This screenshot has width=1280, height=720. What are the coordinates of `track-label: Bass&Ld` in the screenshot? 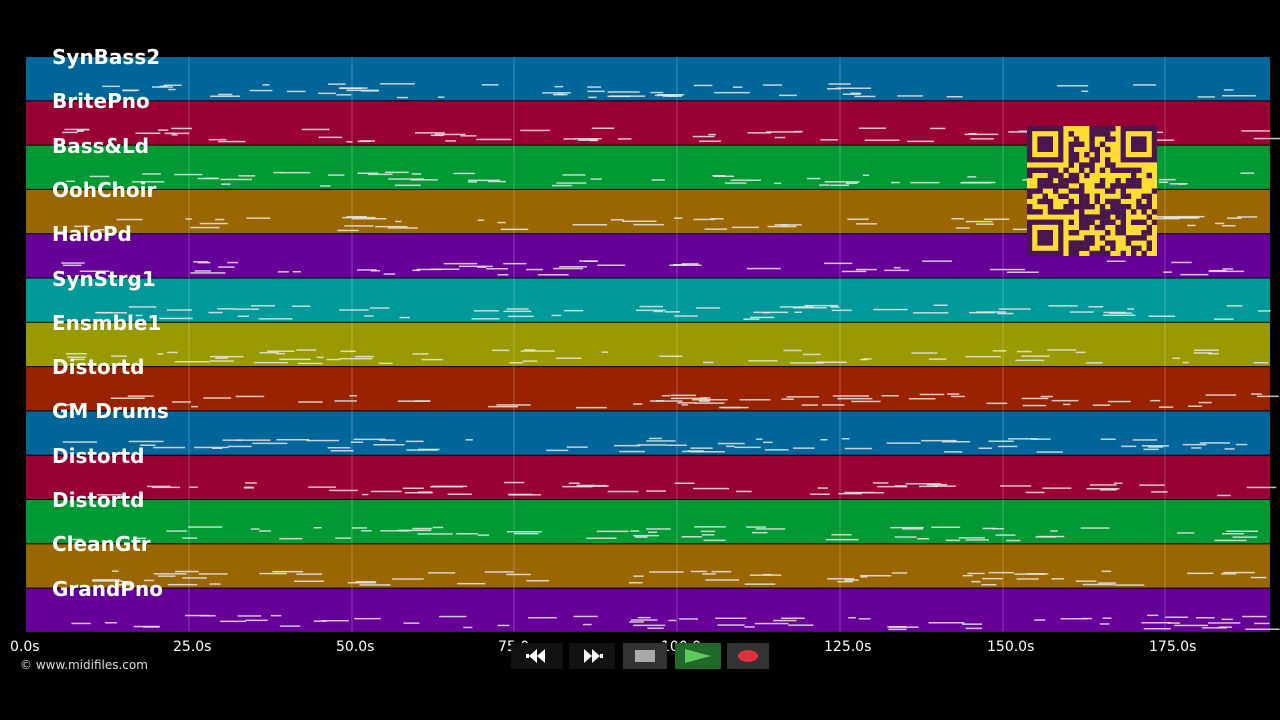 It's located at (101, 145).